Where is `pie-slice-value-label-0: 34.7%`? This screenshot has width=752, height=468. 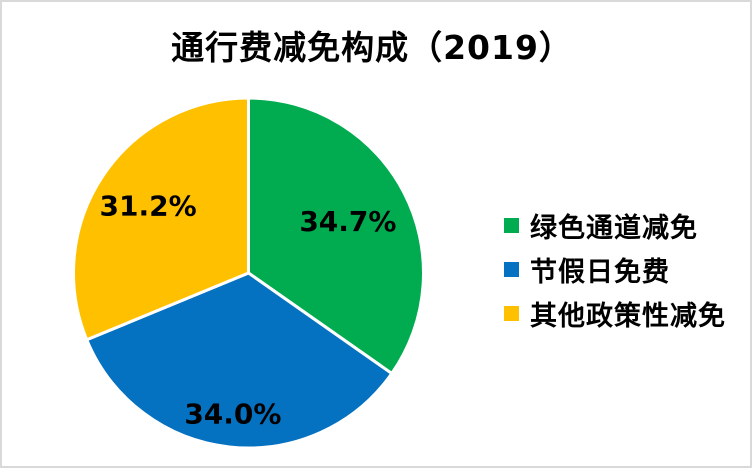 pie-slice-value-label-0: 34.7% is located at coordinates (347, 221).